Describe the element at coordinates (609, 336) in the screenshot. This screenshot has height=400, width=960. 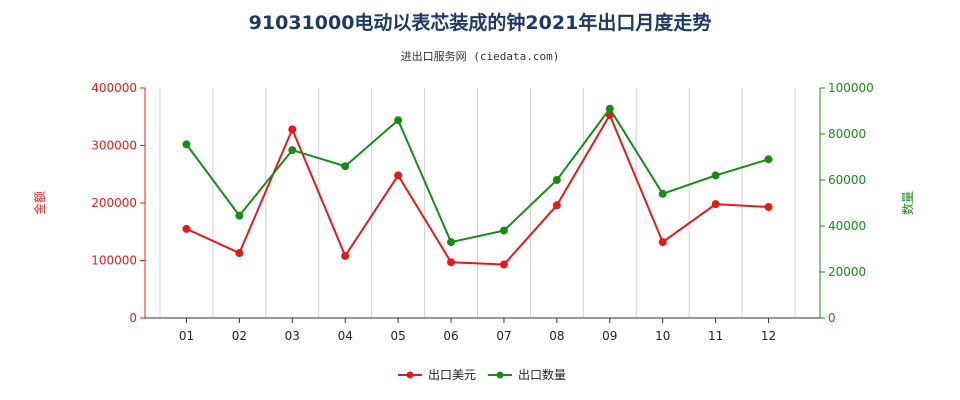
I see `x-tick-label: 09` at that location.